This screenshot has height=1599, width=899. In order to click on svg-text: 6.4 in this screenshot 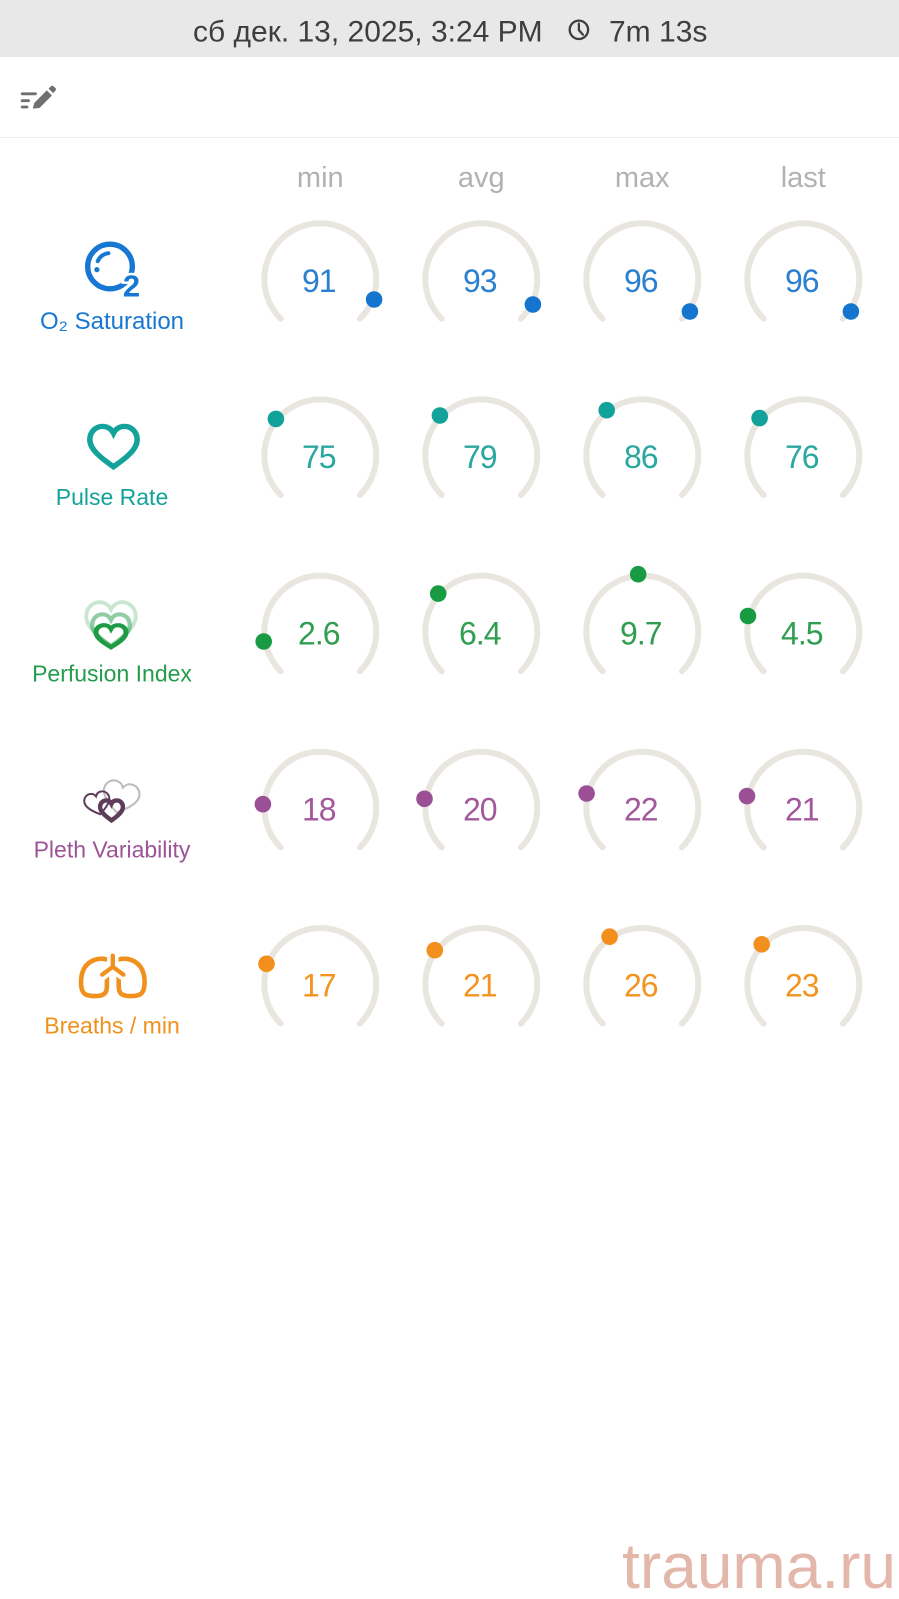, I will do `click(480, 633)`.